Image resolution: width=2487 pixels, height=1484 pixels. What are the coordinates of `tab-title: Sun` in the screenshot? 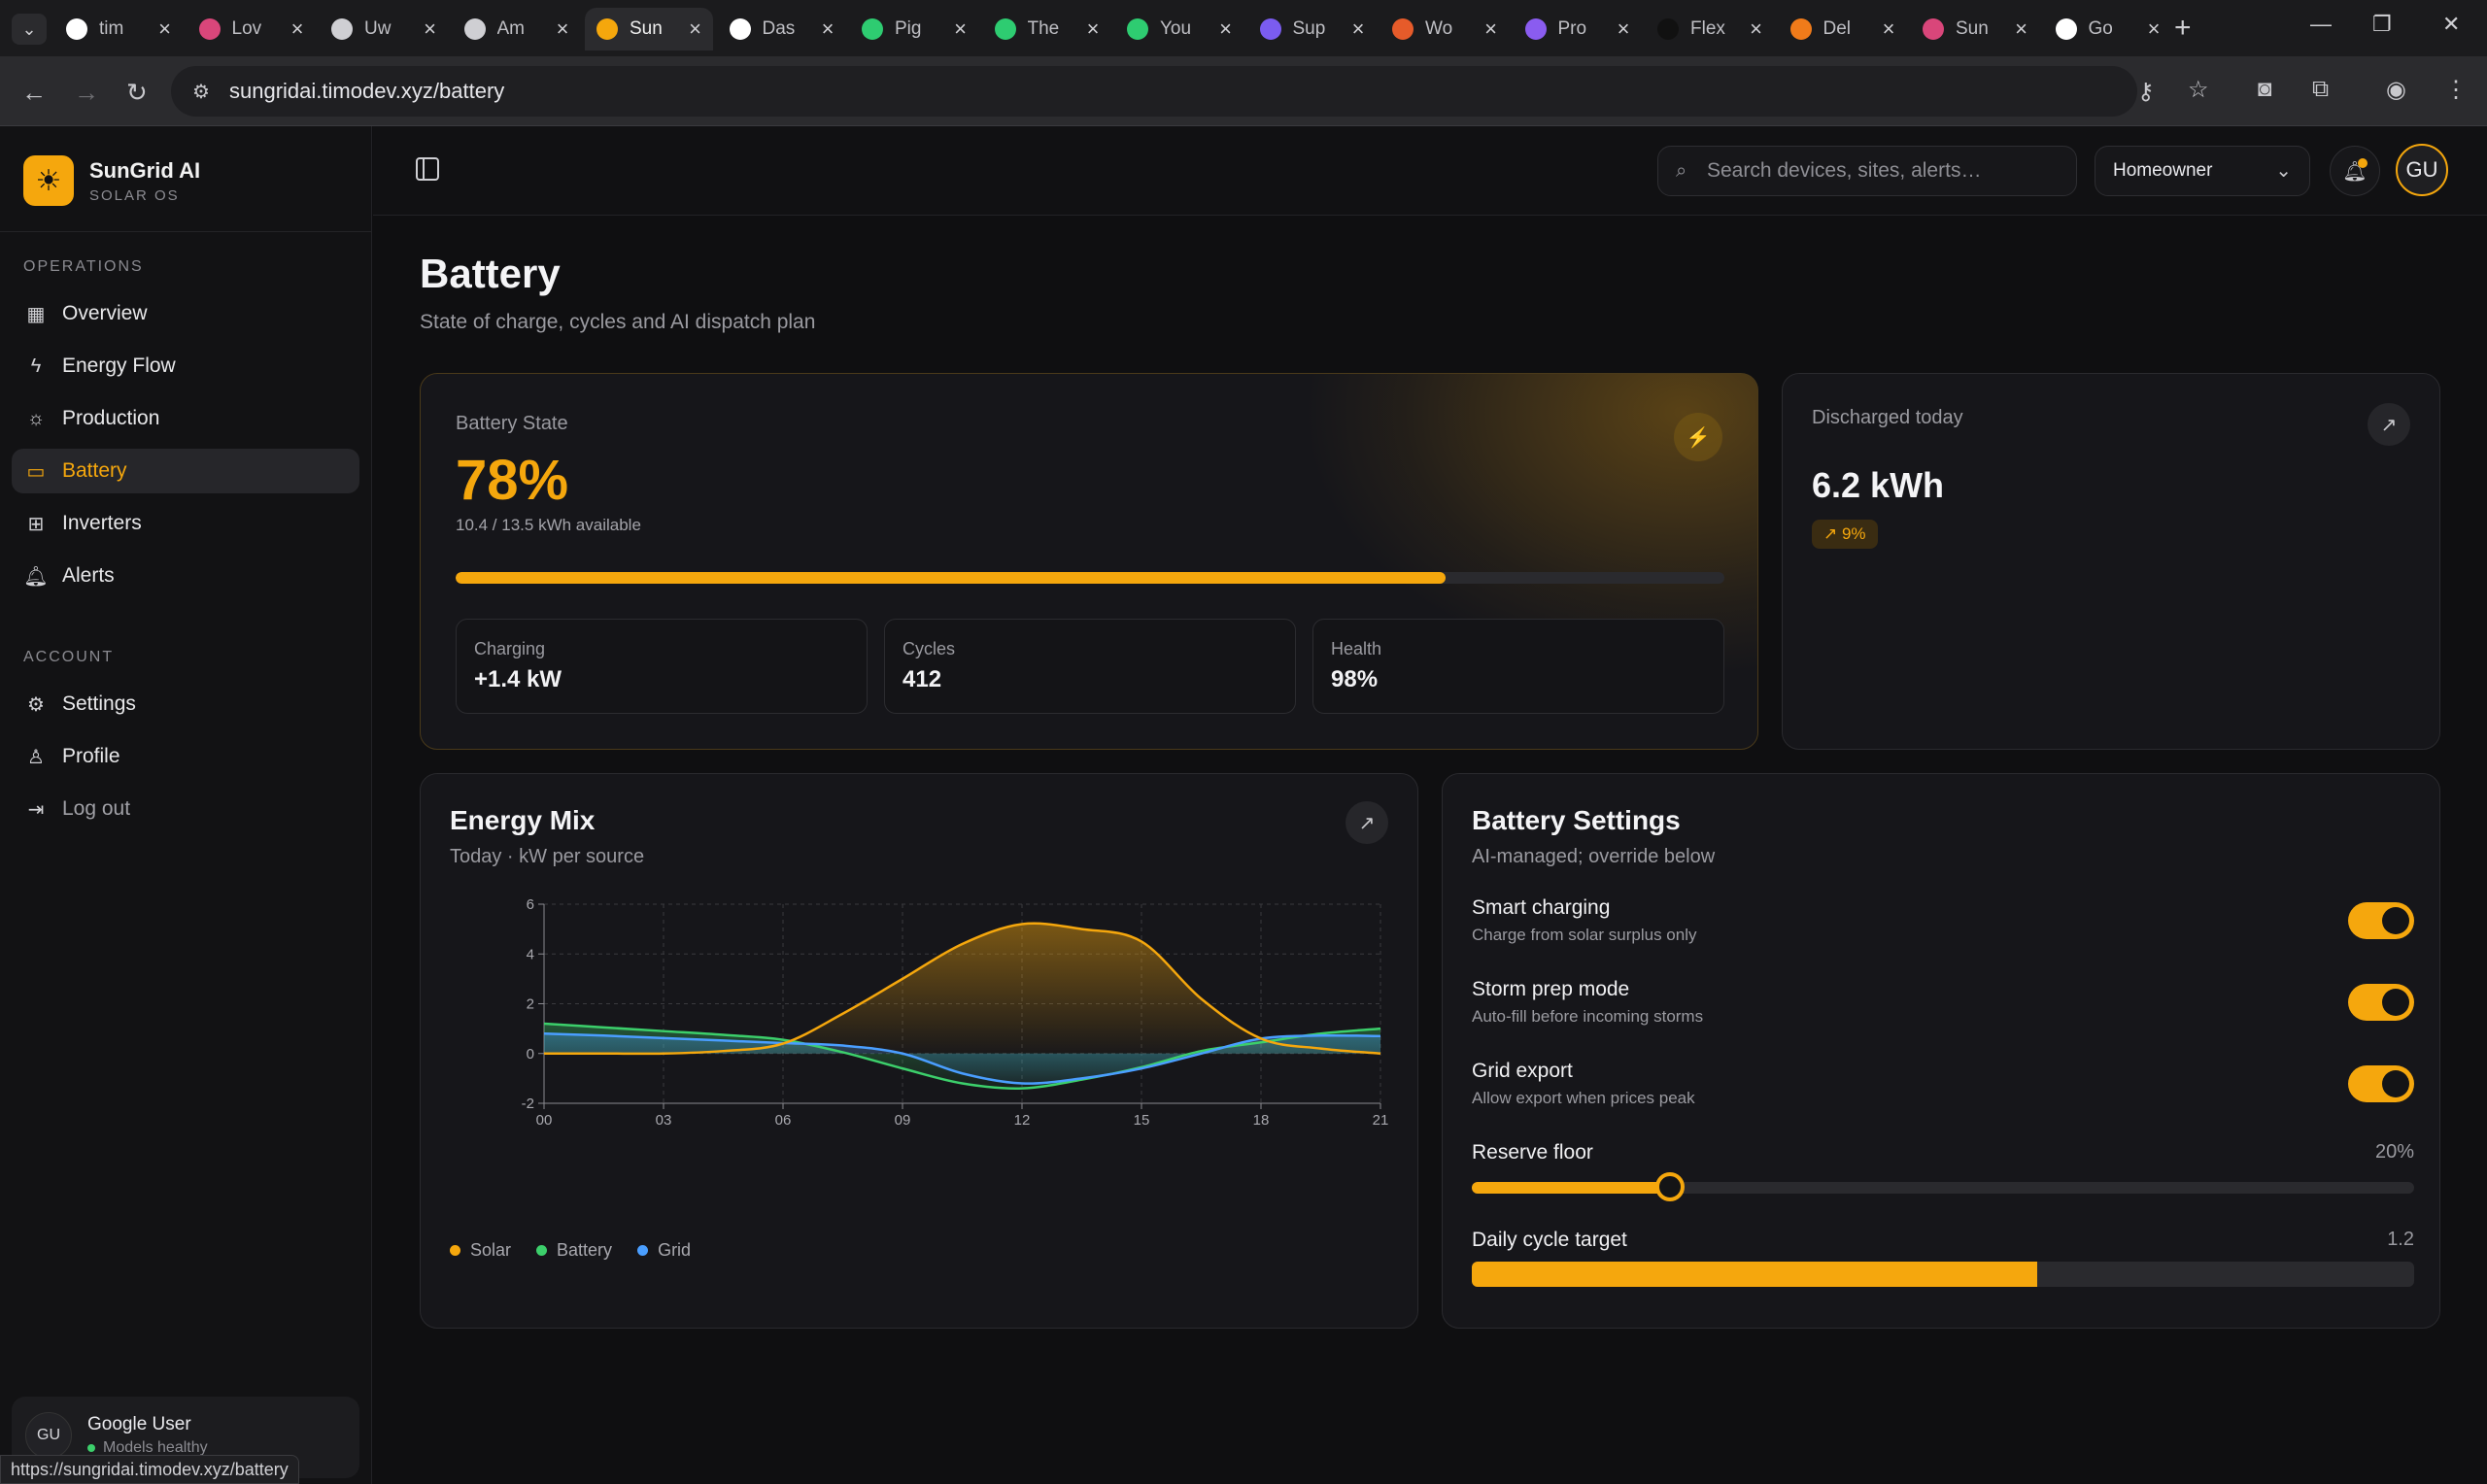 It's located at (646, 28).